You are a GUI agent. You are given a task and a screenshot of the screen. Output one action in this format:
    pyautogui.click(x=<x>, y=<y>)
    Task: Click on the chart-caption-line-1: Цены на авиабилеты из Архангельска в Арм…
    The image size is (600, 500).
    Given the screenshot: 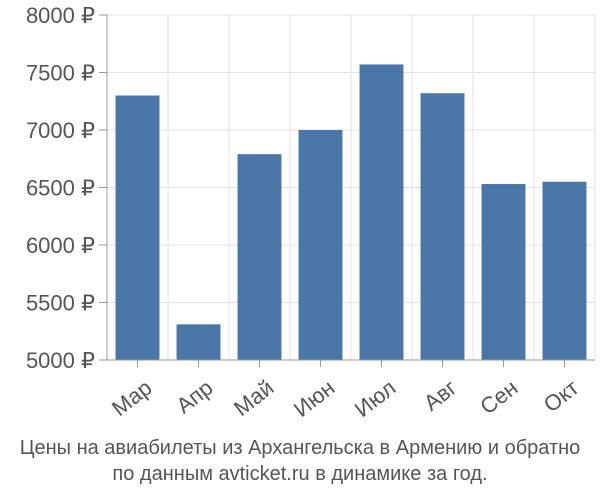 What is the action you would take?
    pyautogui.click(x=300, y=448)
    